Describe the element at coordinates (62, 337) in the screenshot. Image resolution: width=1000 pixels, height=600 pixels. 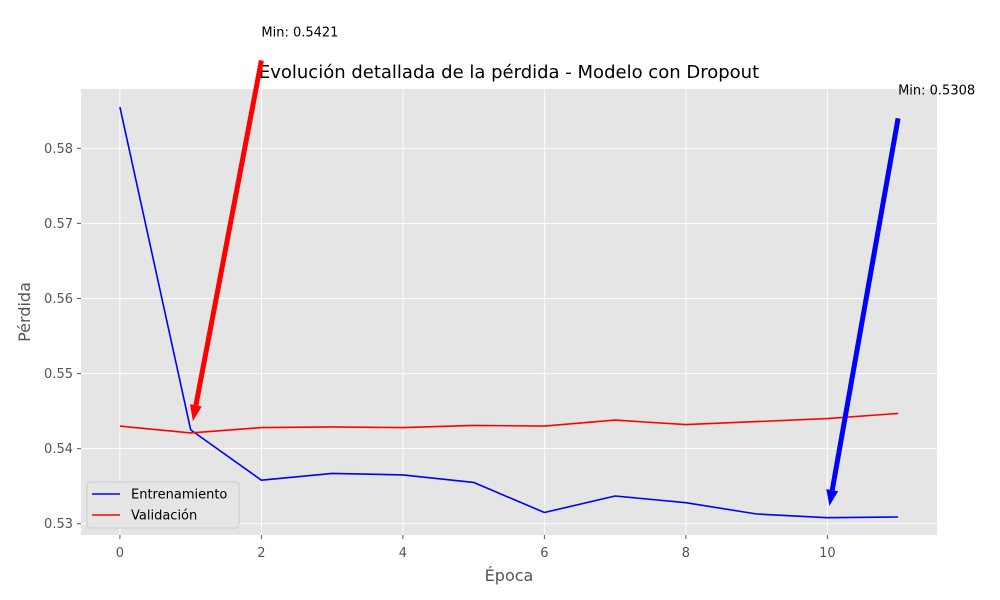
I see `y-axis-ticks: 0.53 0.54 0.55 0.56 0.57 0.58` at that location.